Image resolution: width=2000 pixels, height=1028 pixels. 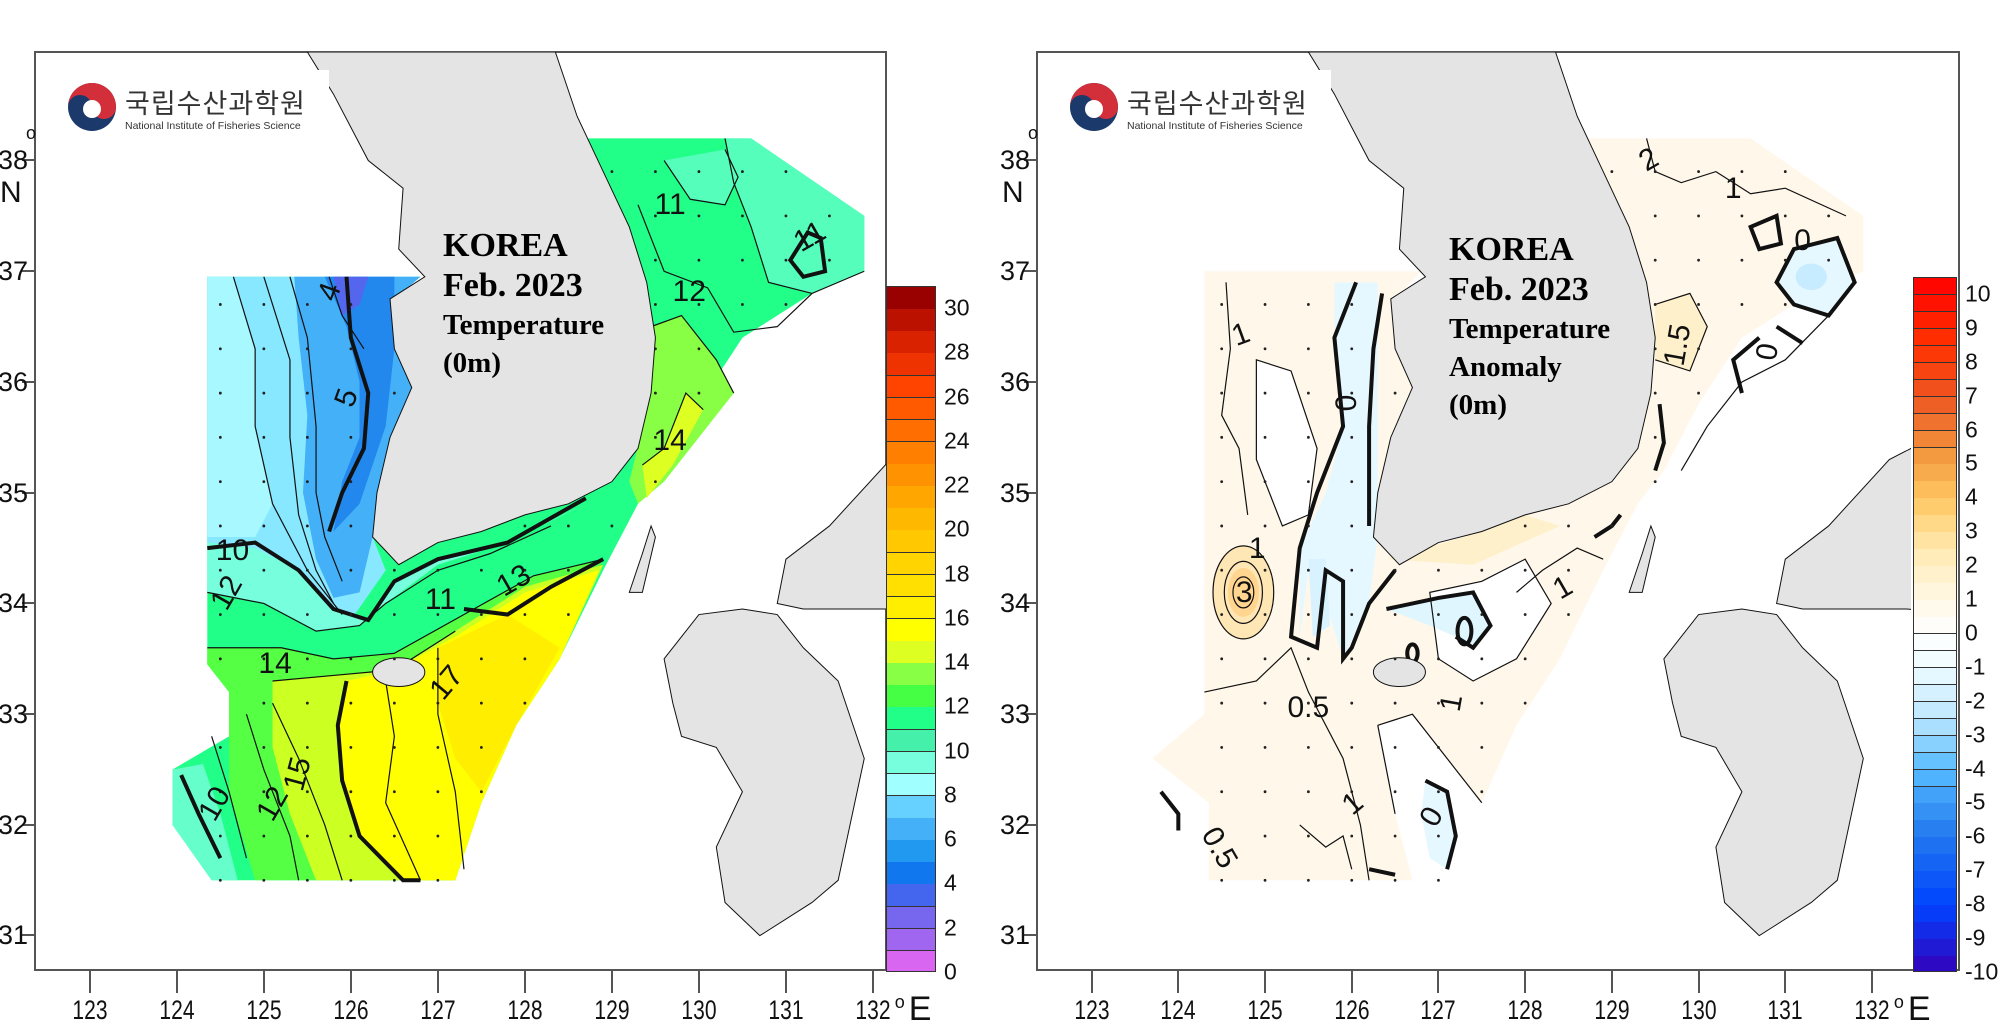 What do you see at coordinates (1975, 700) in the screenshot?
I see `colorbar-label: -2` at bounding box center [1975, 700].